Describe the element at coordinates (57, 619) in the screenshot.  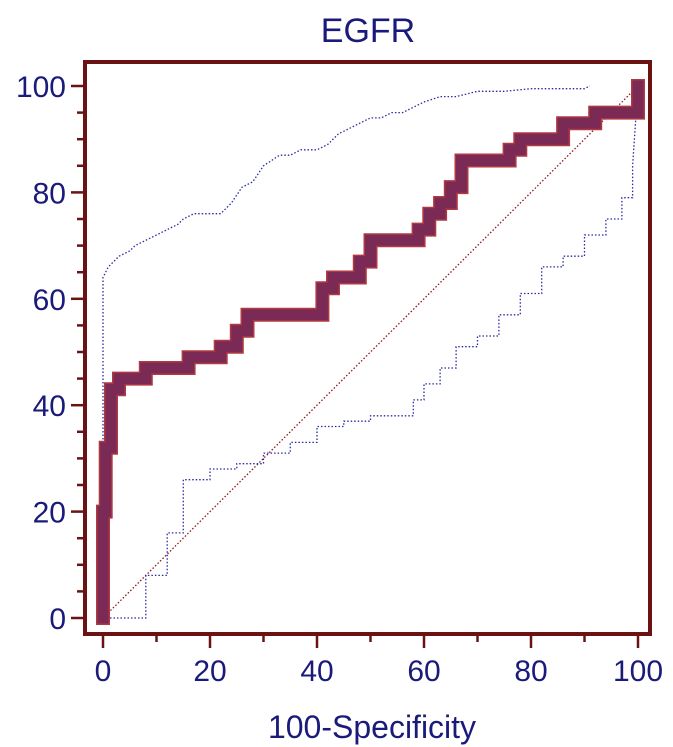
I see `y-tick-label: 0` at that location.